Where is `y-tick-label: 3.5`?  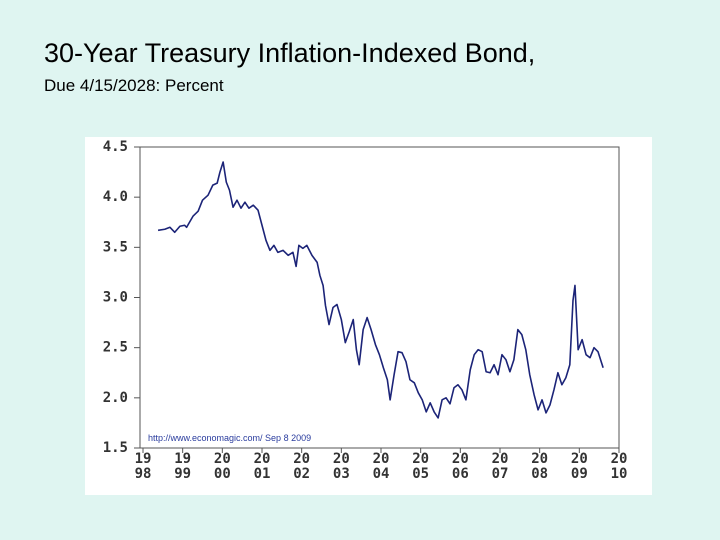
y-tick-label: 3.5 is located at coordinates (115, 247).